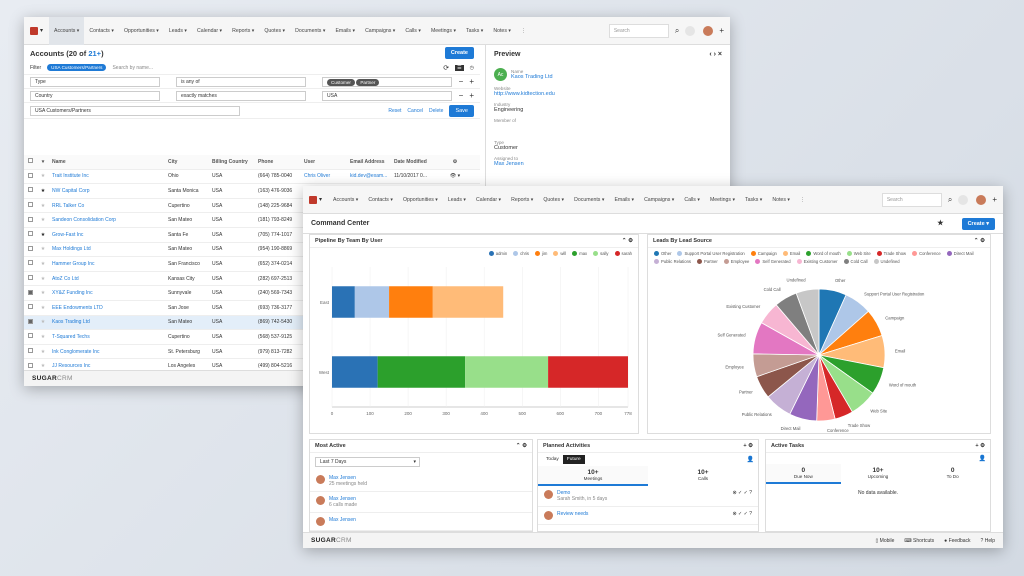 Image resolution: width=1024 pixels, height=576 pixels. Describe the element at coordinates (708, 30) in the screenshot. I see `user-avatar` at that location.